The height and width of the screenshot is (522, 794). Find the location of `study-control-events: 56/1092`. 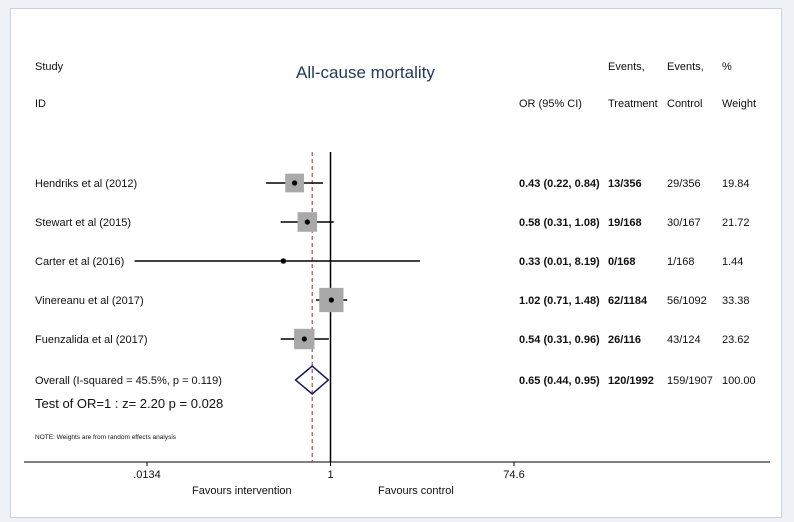

study-control-events: 56/1092 is located at coordinates (687, 301).